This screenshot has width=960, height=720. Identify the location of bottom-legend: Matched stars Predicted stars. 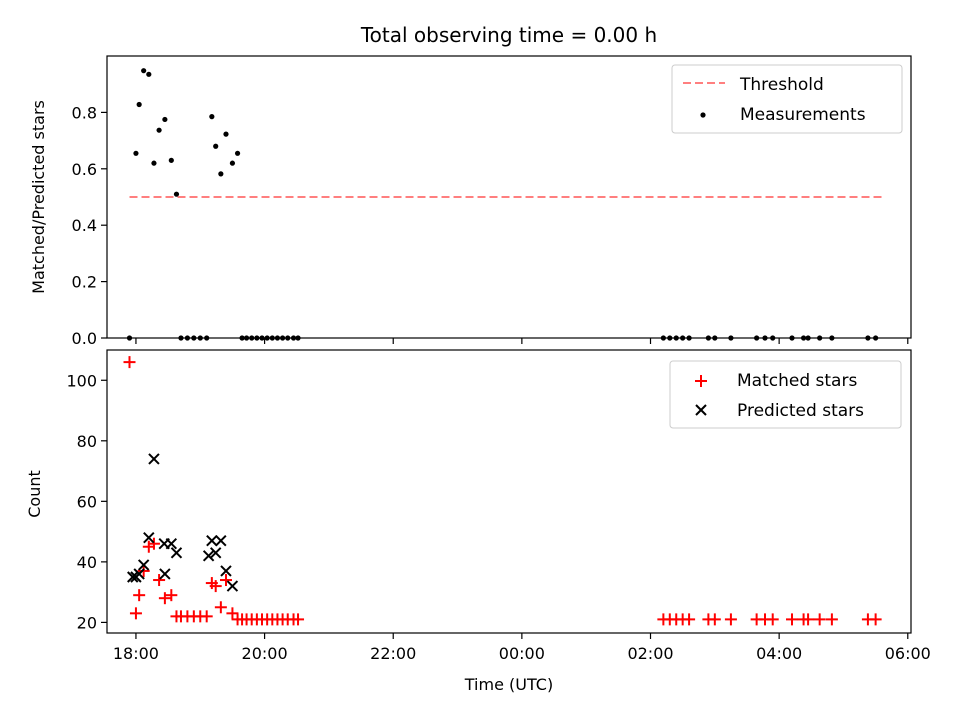
(785, 394).